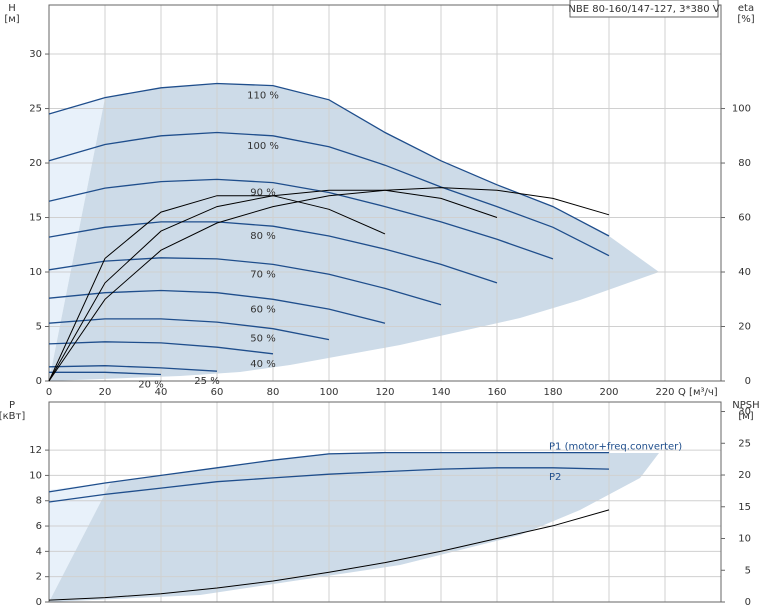 This screenshot has height=611, width=774. What do you see at coordinates (744, 443) in the screenshot?
I see `y2-tick-label: 25` at bounding box center [744, 443].